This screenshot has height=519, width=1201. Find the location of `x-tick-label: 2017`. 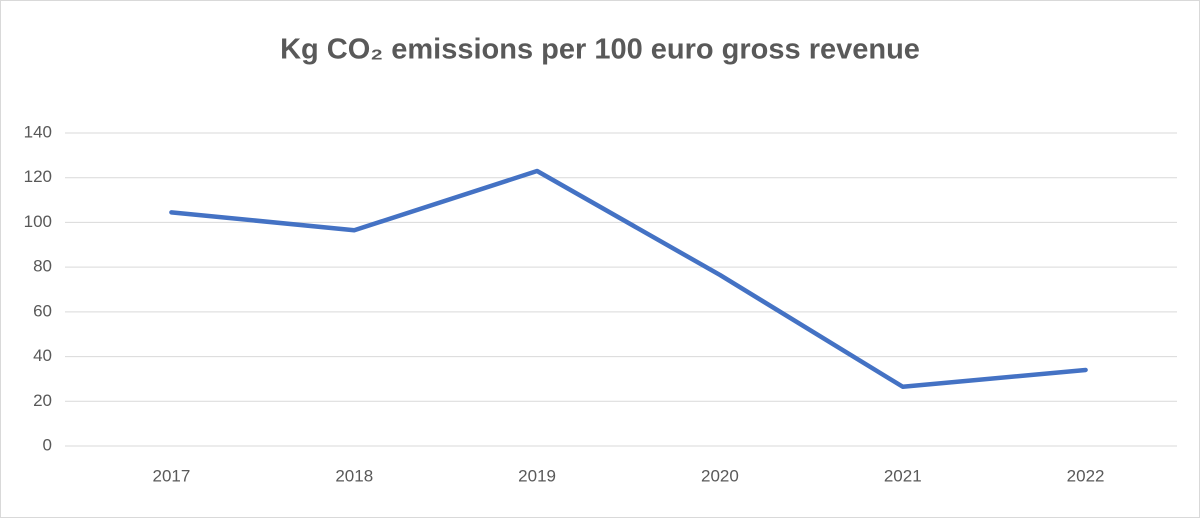

x-tick-label: 2017 is located at coordinates (172, 475).